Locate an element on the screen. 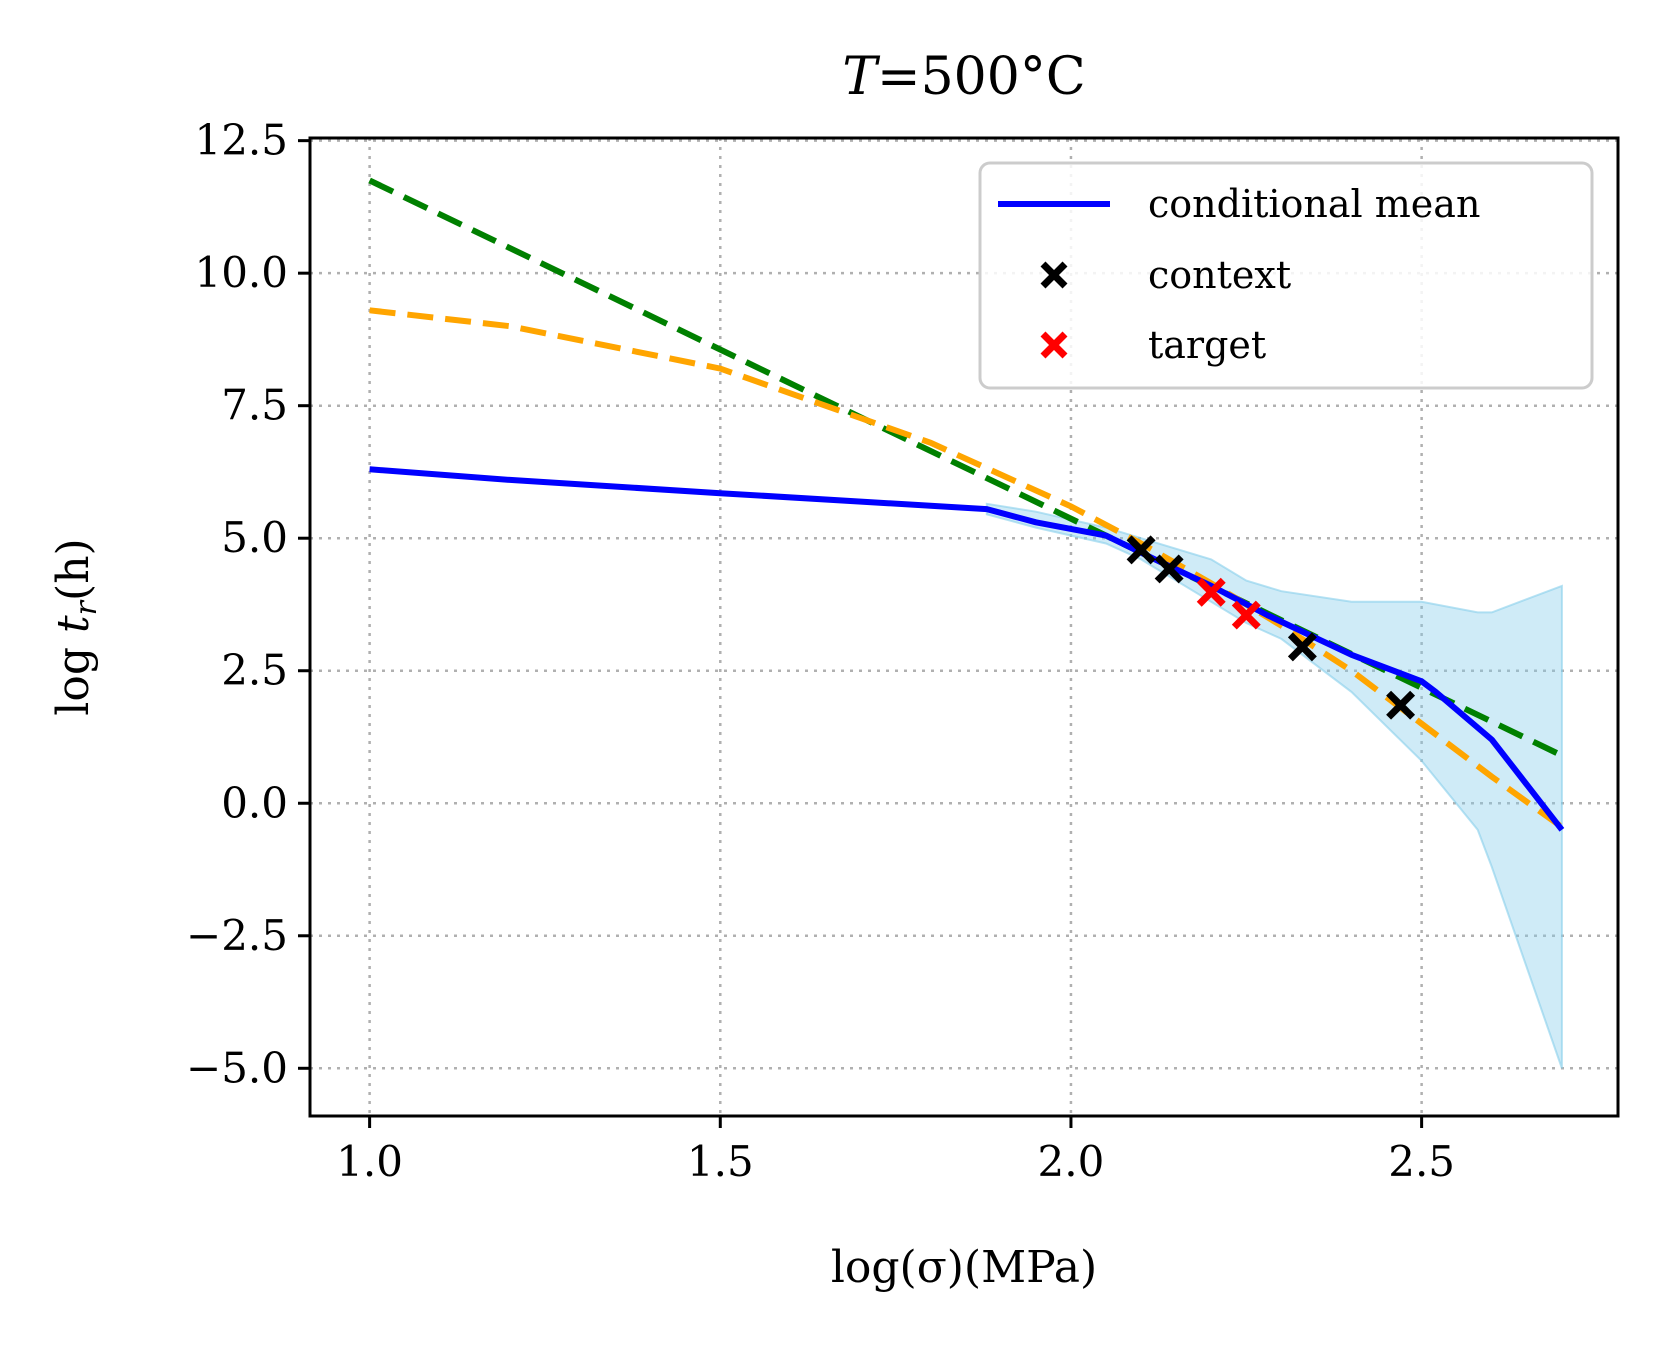  y-tick-label: 7.5 is located at coordinates (254, 405).